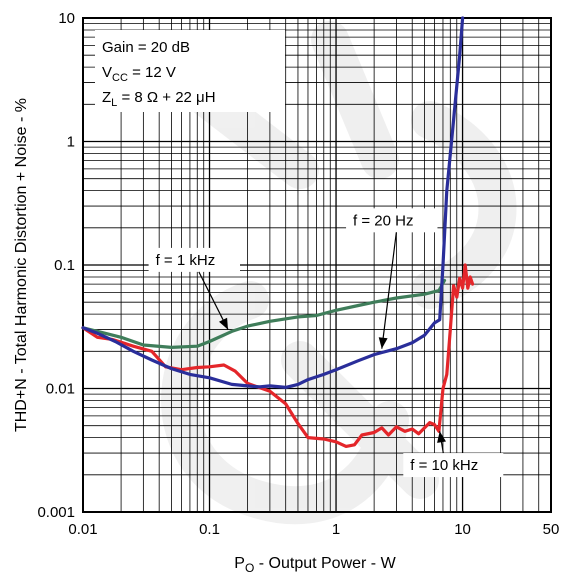 This screenshot has height=577, width=569. Describe the element at coordinates (71, 142) in the screenshot. I see `y-tick-label: 1` at that location.